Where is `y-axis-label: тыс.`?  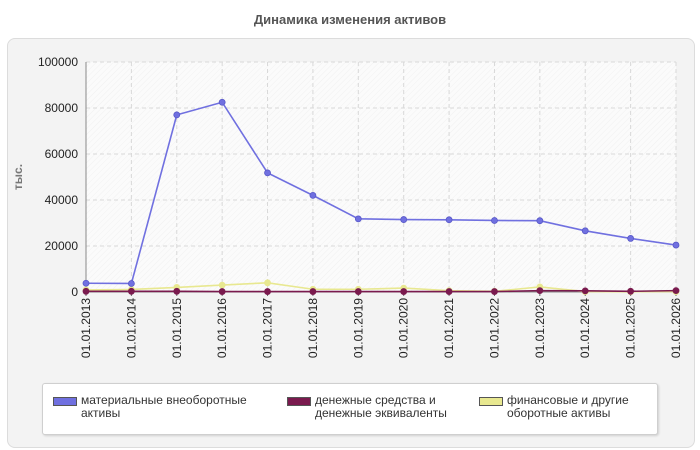
y-axis-label: тыс. is located at coordinates (18, 177).